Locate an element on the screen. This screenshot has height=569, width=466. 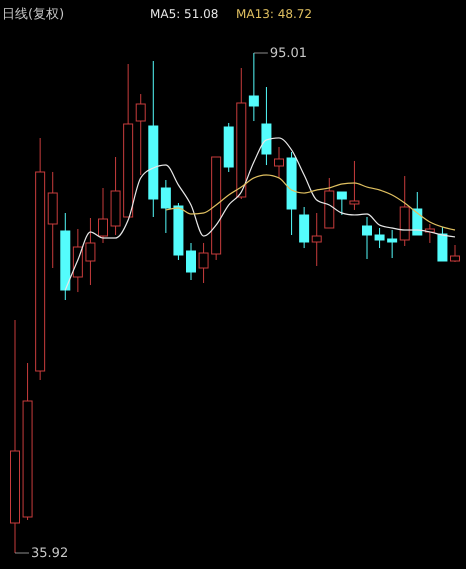
annotation: 35.92 is located at coordinates (49, 553).